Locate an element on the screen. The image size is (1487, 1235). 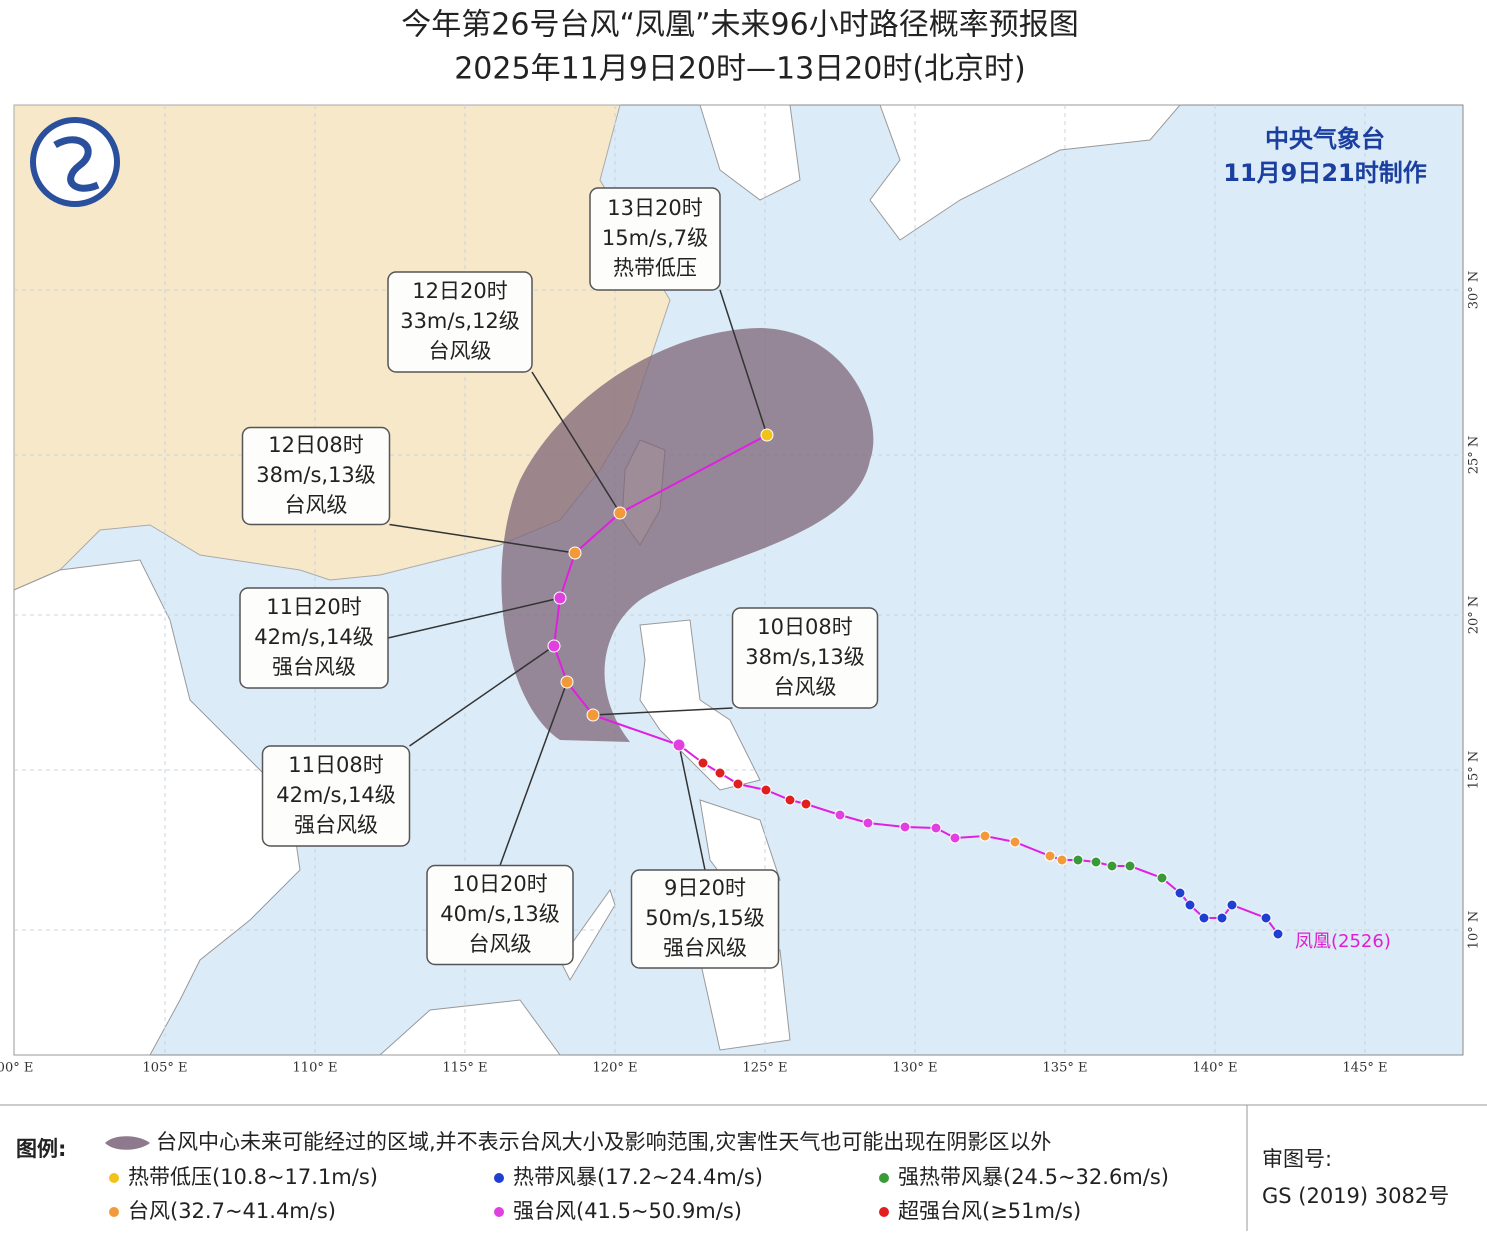
forecast-time: 12日08时 is located at coordinates (315, 445).